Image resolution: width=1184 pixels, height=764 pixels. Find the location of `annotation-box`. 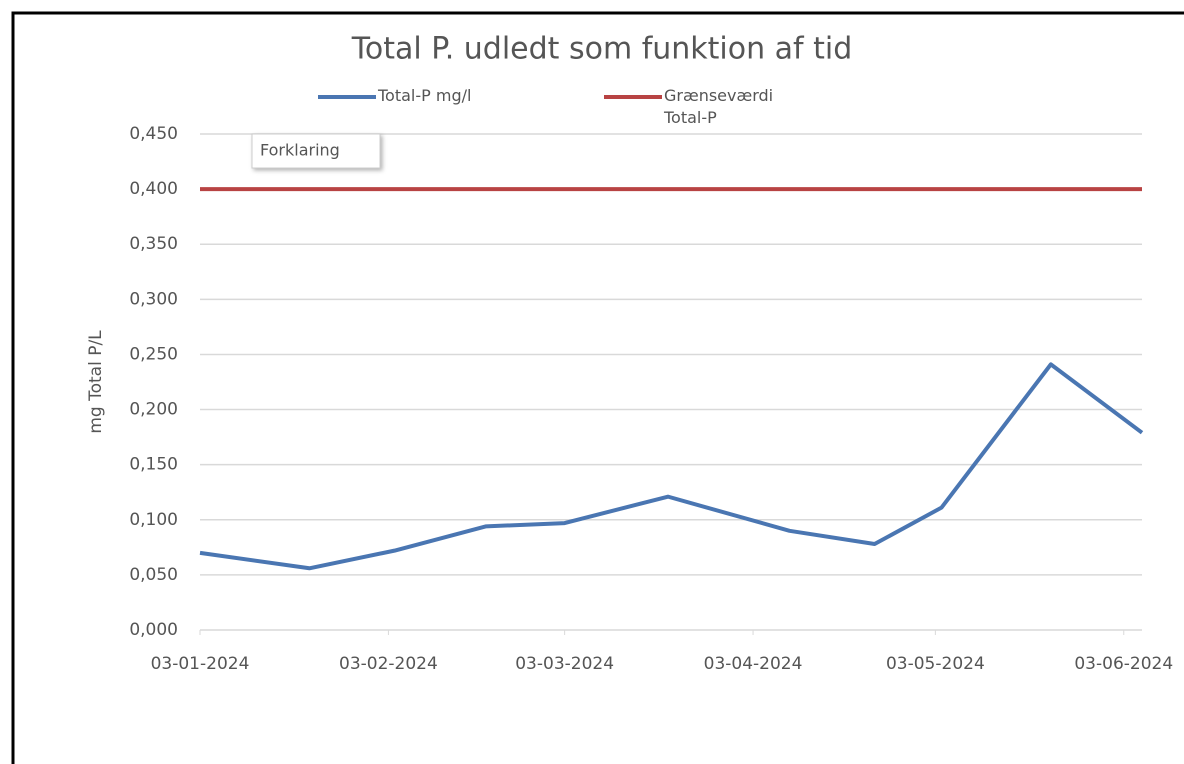

annotation-box is located at coordinates (316, 151).